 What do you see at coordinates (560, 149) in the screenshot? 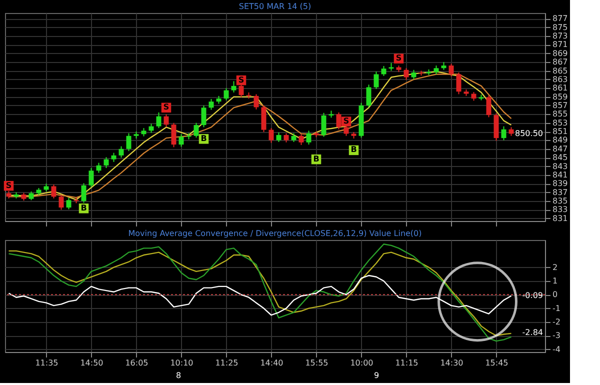
I see `y-tick-label: 847` at bounding box center [560, 149].